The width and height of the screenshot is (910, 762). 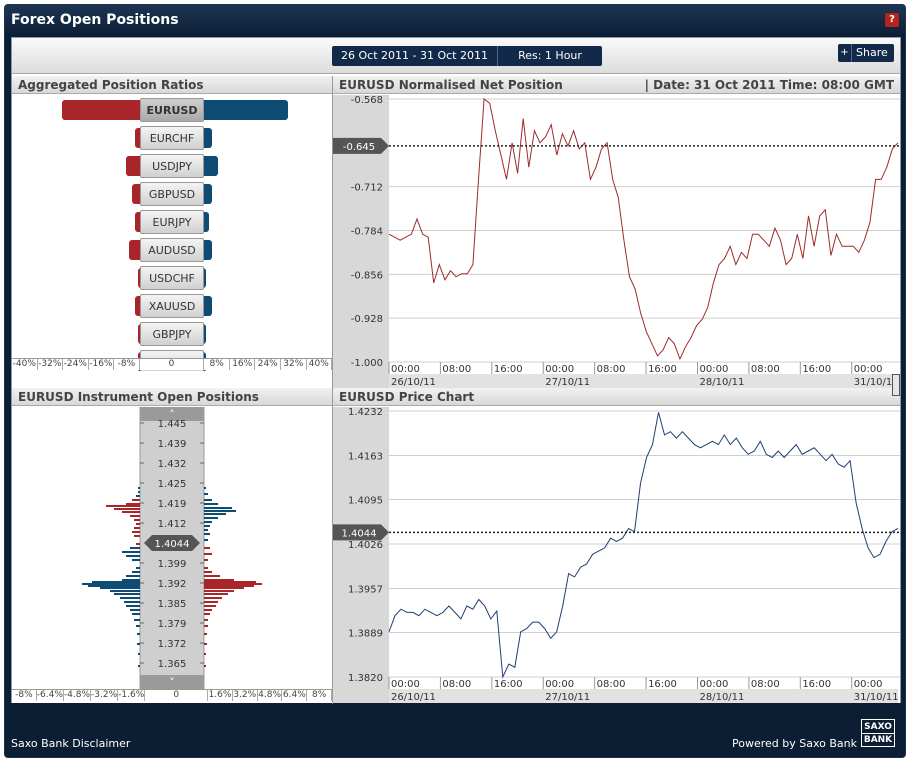 I want to click on price-tick-label: 1.419, so click(x=172, y=504).